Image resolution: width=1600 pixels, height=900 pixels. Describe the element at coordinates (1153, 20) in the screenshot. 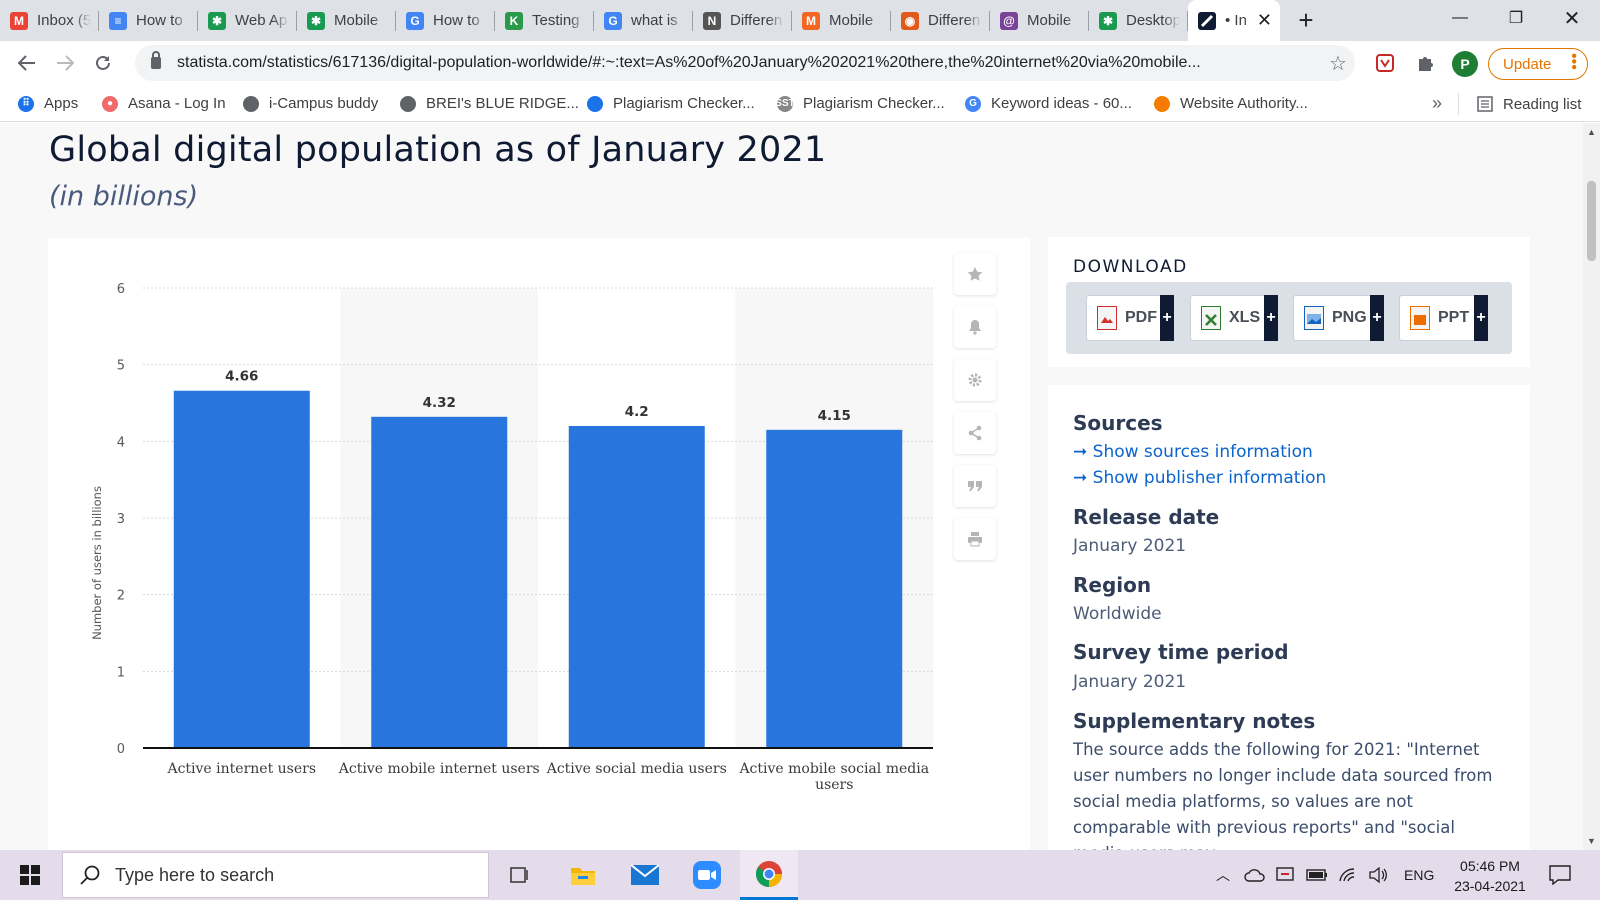

I see `tab-title: Desktop` at that location.